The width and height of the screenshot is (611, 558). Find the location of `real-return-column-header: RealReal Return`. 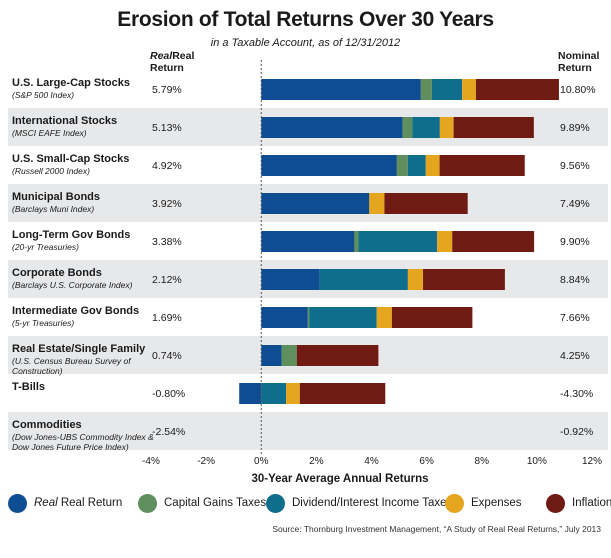

real-return-column-header: RealReal Return is located at coordinates (180, 62).